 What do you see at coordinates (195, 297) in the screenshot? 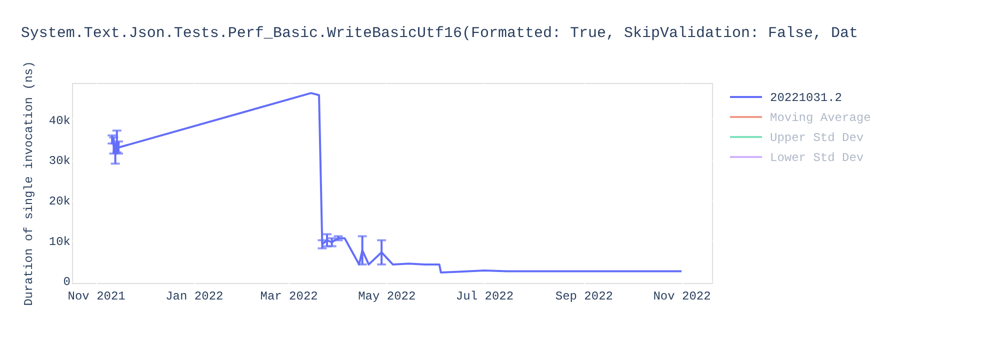
I see `x-tick-label: Jan 2022` at bounding box center [195, 297].